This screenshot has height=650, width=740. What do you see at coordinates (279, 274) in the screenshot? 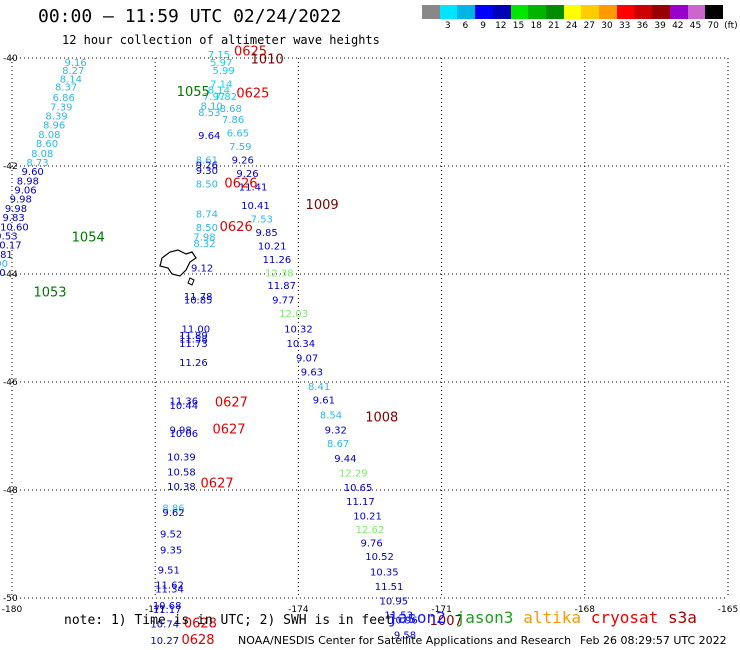
I see `wave-height-value: 12.38` at bounding box center [279, 274].